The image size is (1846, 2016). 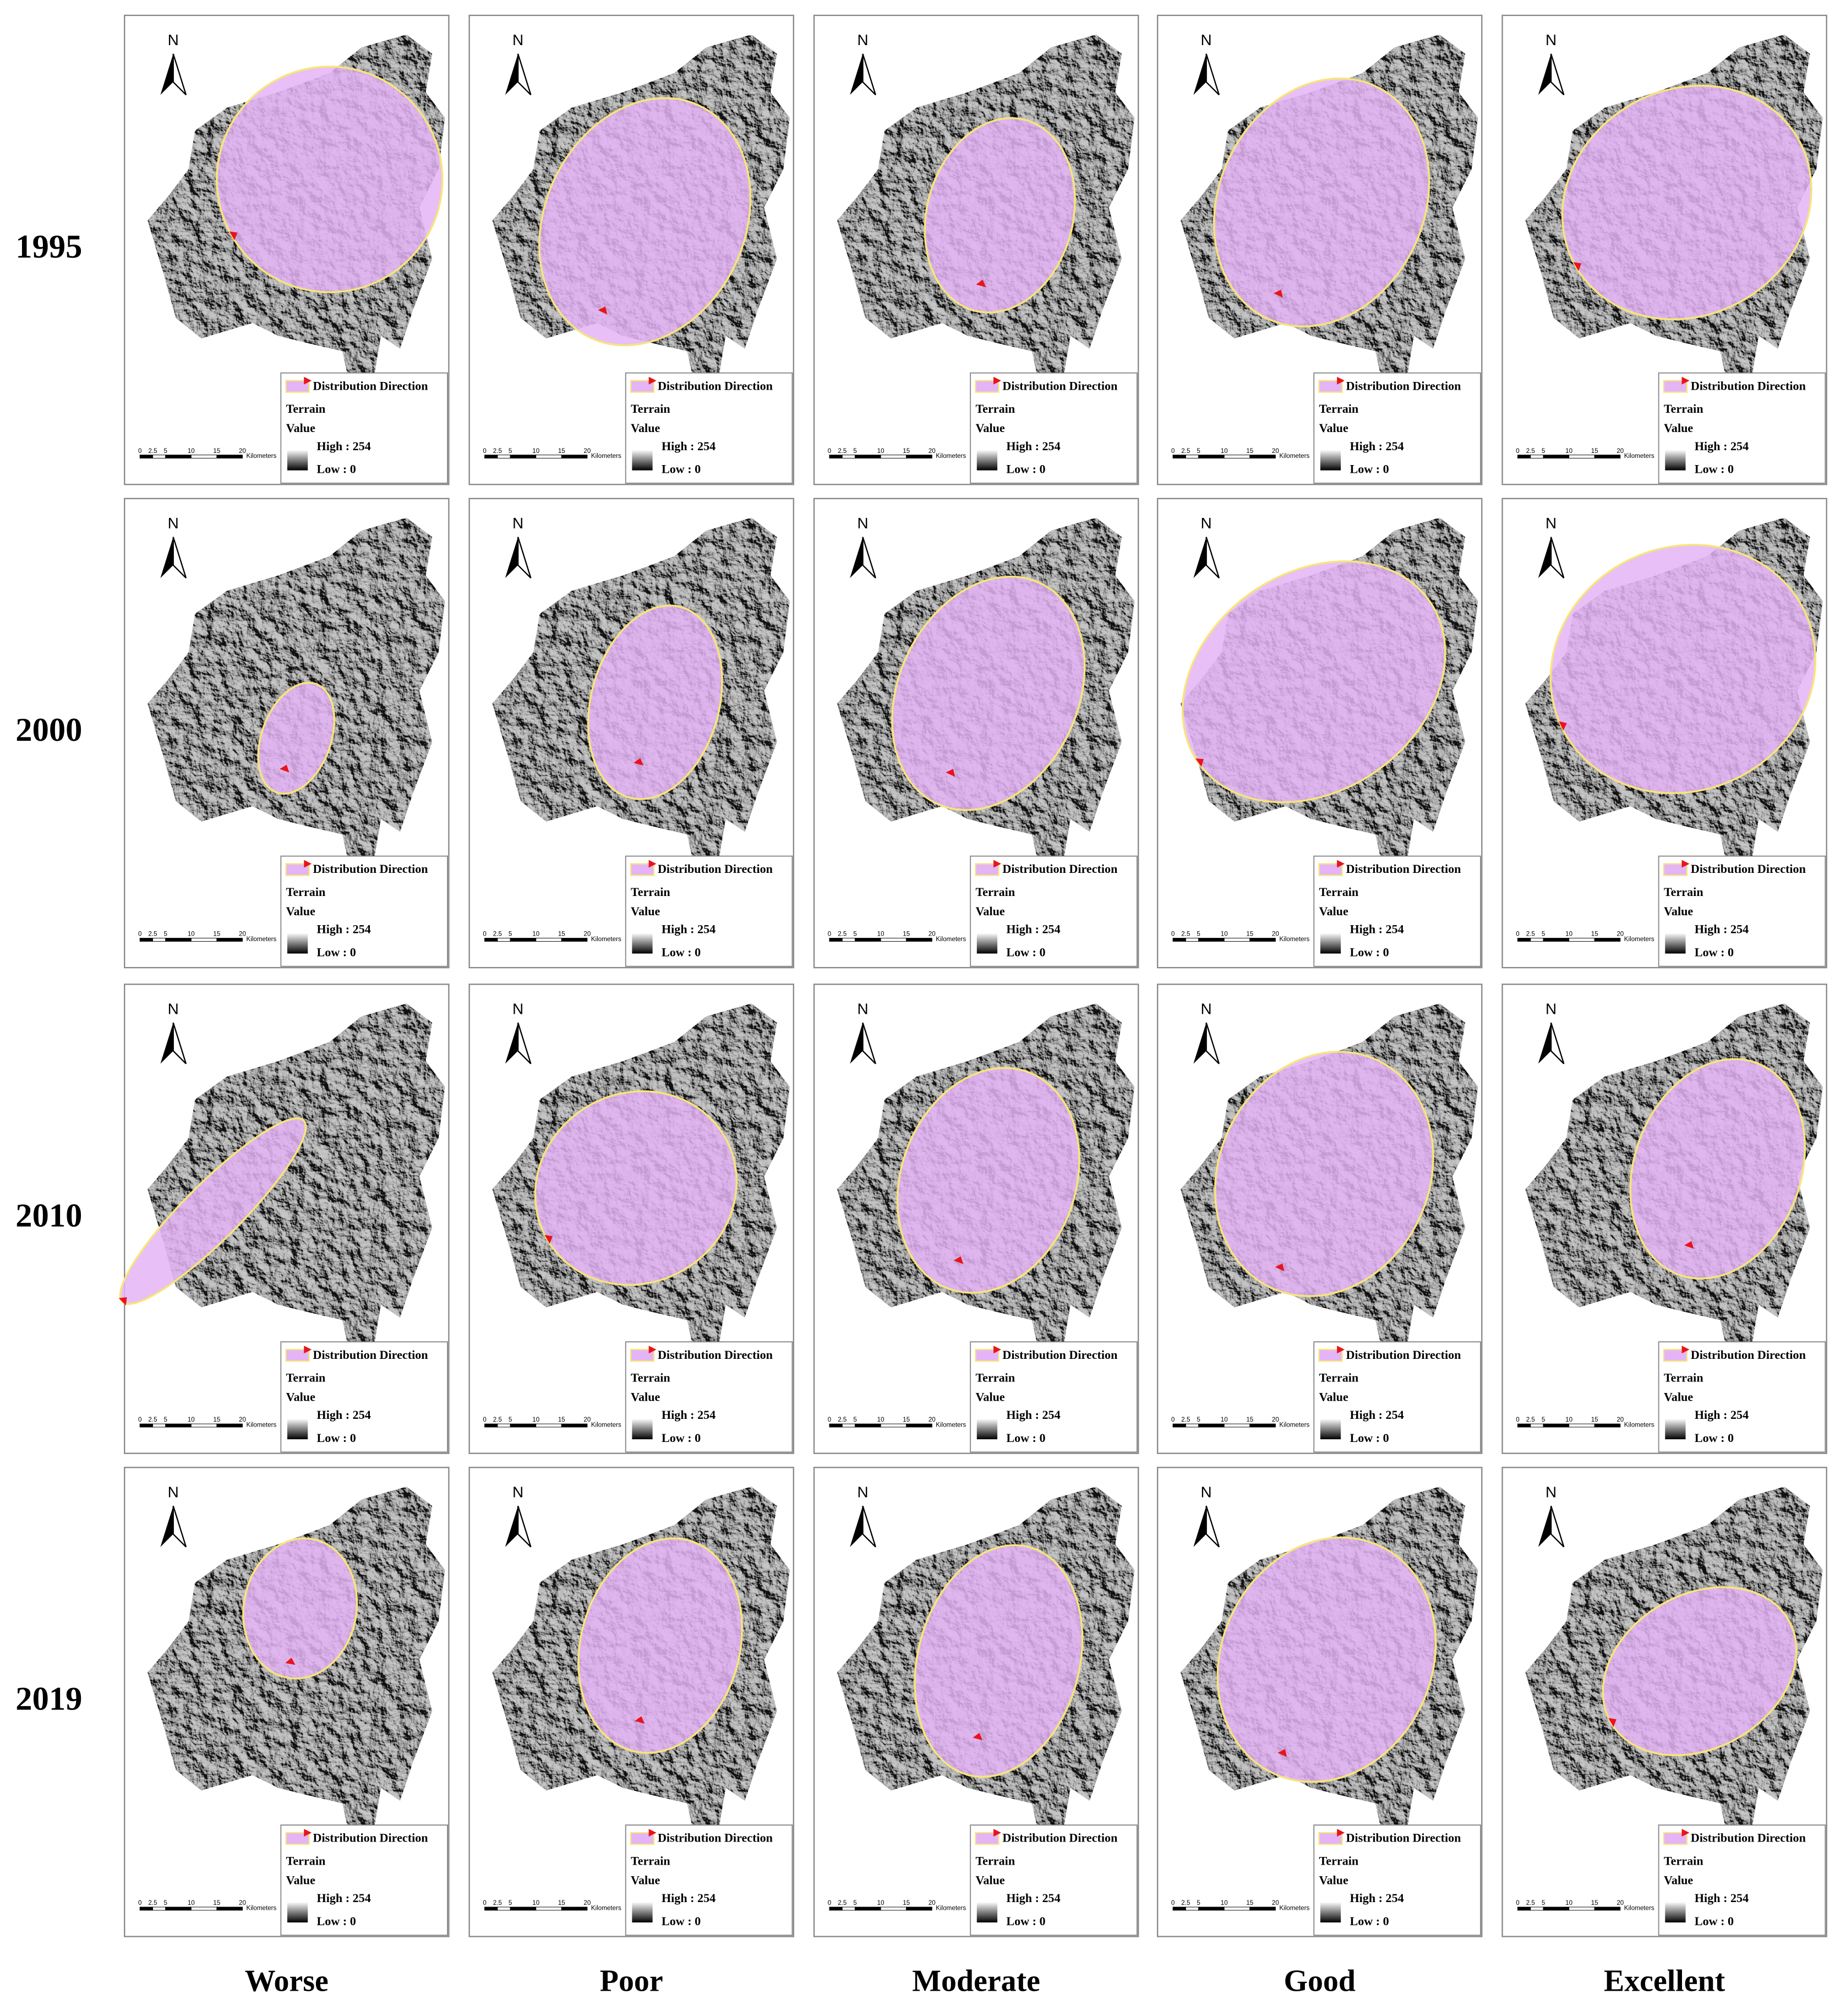 I want to click on row-label: 2010, so click(x=48, y=1215).